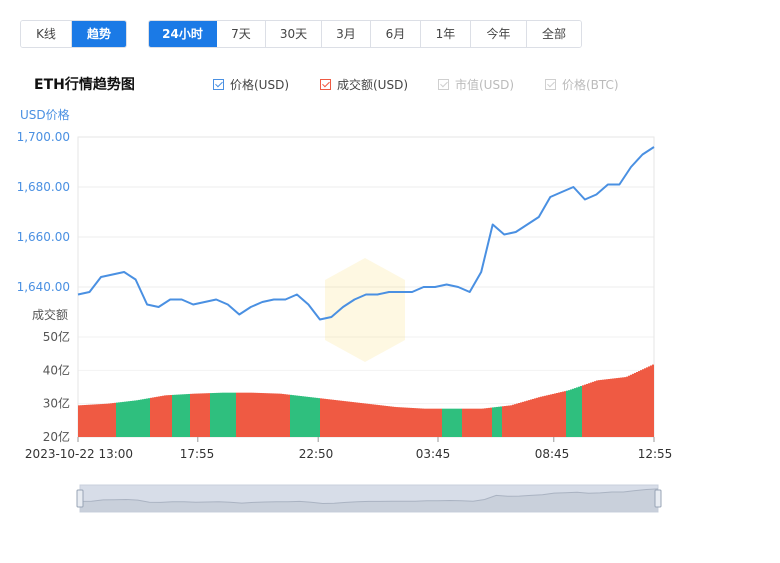 This screenshot has height=563, width=780. What do you see at coordinates (45, 114) in the screenshot?
I see `price-axis-label: USD价格` at bounding box center [45, 114].